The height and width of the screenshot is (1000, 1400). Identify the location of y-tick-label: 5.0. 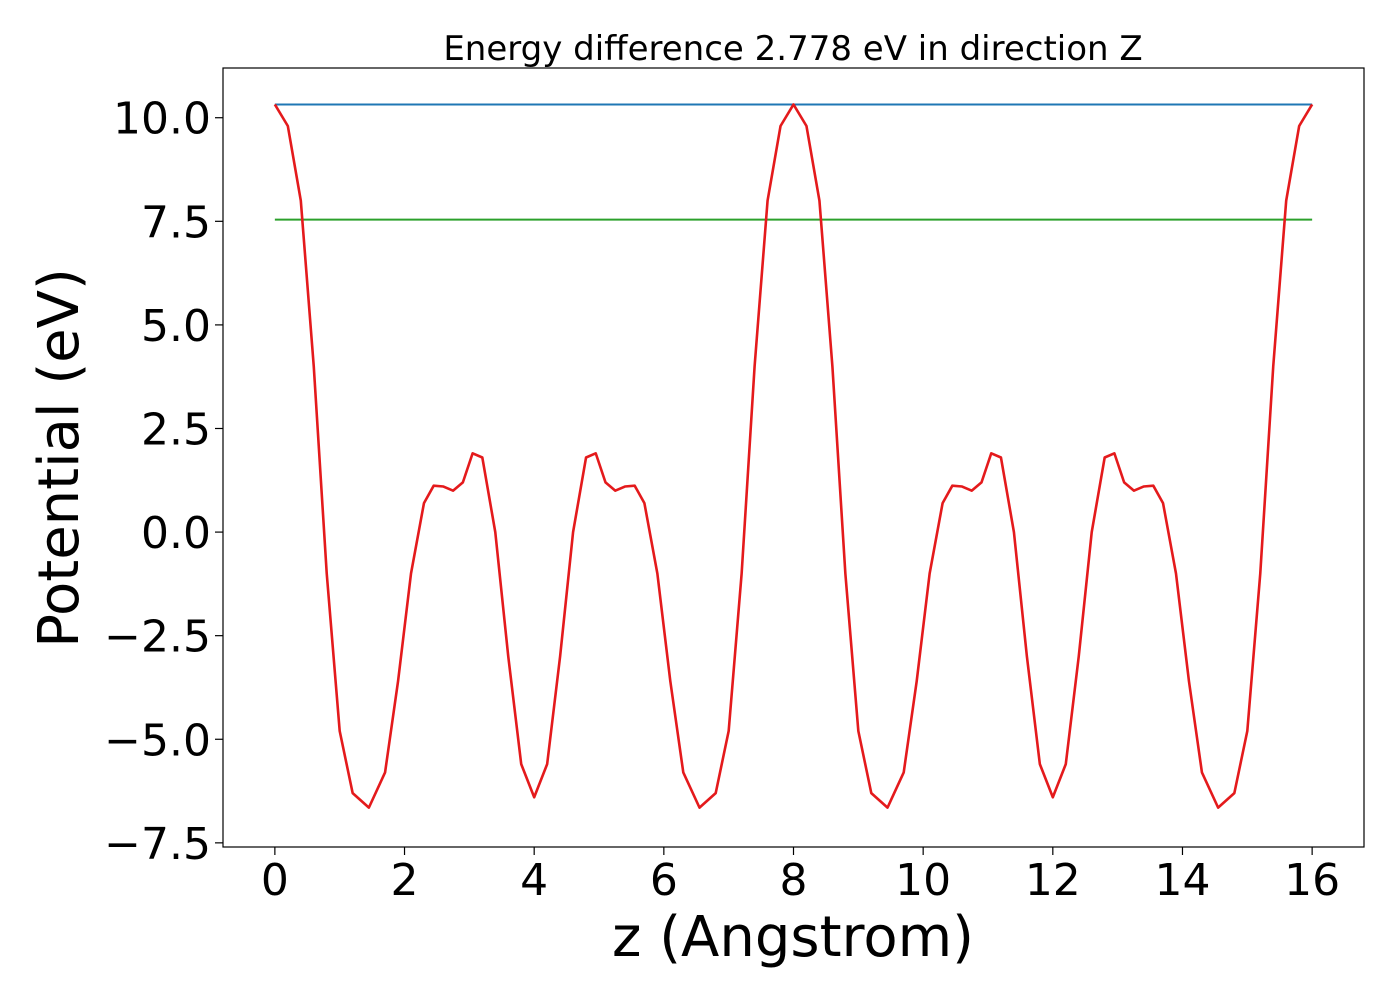
(176, 326).